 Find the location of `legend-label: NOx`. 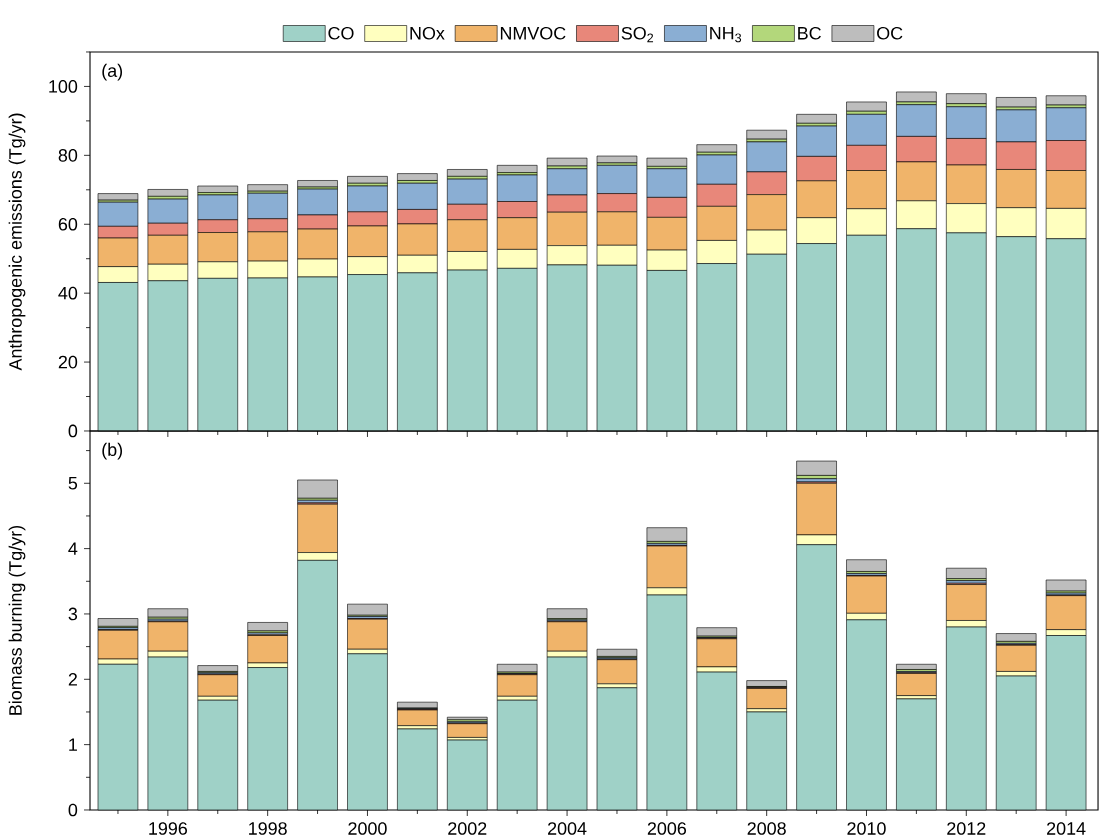

legend-label: NOx is located at coordinates (427, 33).